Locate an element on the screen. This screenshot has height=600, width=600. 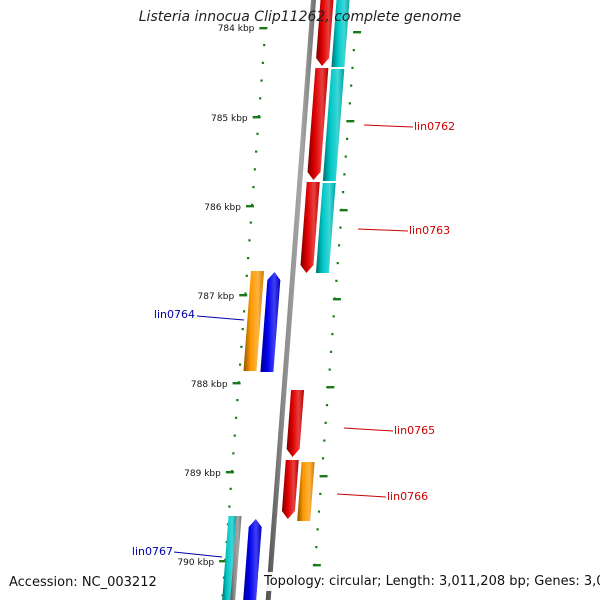
gene-arrow-lin0762 is located at coordinates (318, 124).